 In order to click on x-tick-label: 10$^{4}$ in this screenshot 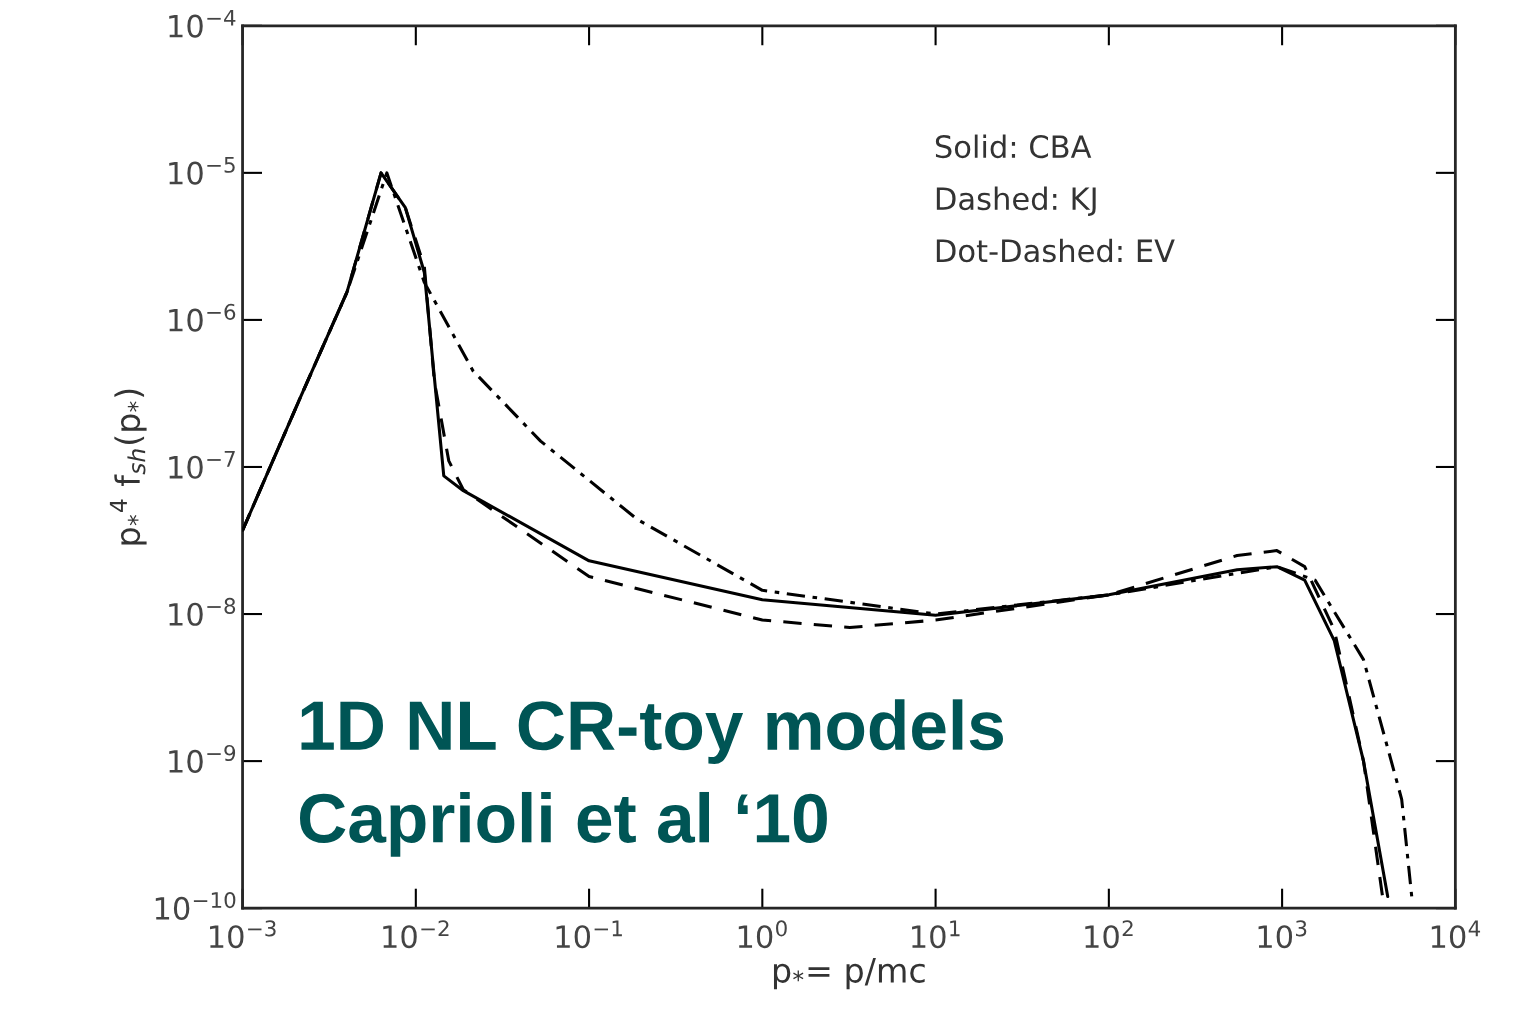, I will do `click(1456, 934)`.